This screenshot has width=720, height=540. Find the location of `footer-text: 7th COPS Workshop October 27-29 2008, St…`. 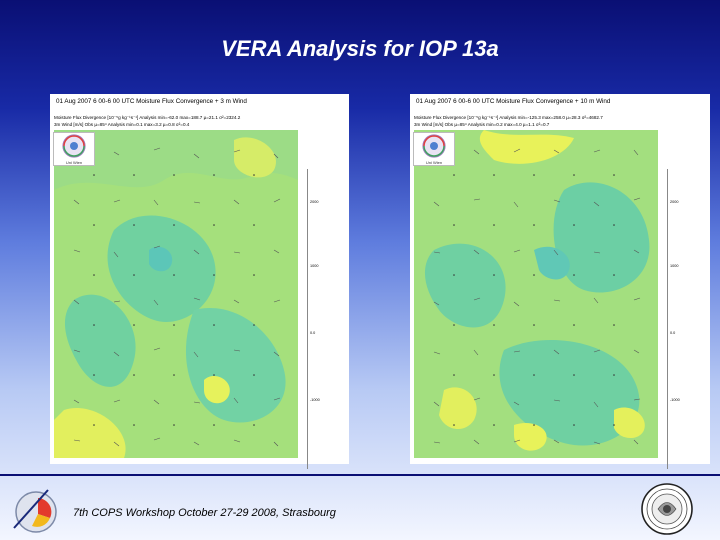

footer-text: 7th COPS Workshop October 27-29 2008, St… is located at coordinates (204, 513).